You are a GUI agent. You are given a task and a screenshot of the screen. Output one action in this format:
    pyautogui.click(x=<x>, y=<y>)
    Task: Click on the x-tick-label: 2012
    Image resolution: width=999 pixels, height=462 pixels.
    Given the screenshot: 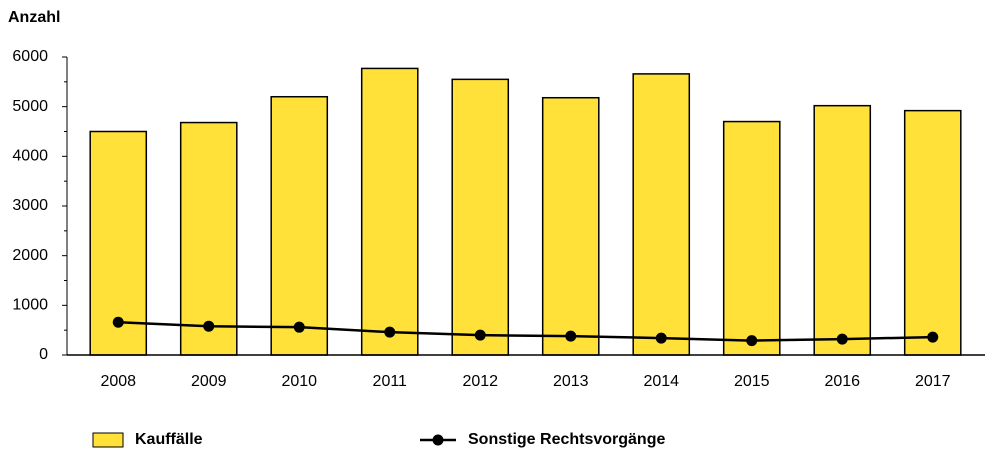 What is the action you would take?
    pyautogui.click(x=480, y=381)
    